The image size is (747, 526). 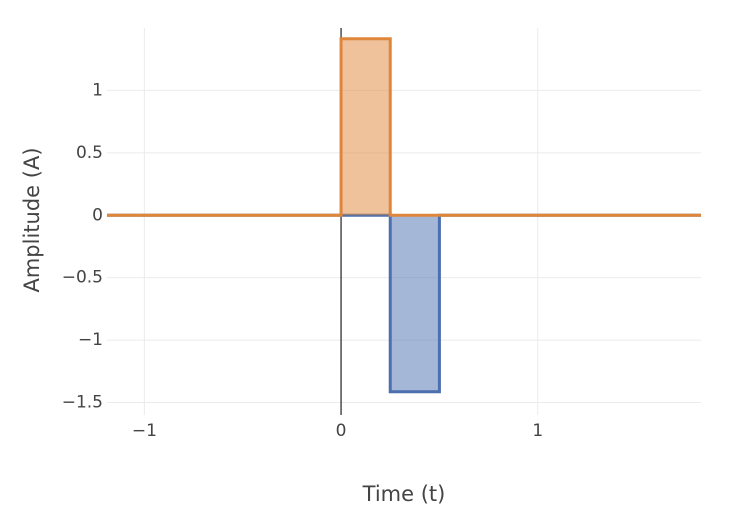 What do you see at coordinates (82, 278) in the screenshot?
I see `y-tick-label: −0.5` at bounding box center [82, 278].